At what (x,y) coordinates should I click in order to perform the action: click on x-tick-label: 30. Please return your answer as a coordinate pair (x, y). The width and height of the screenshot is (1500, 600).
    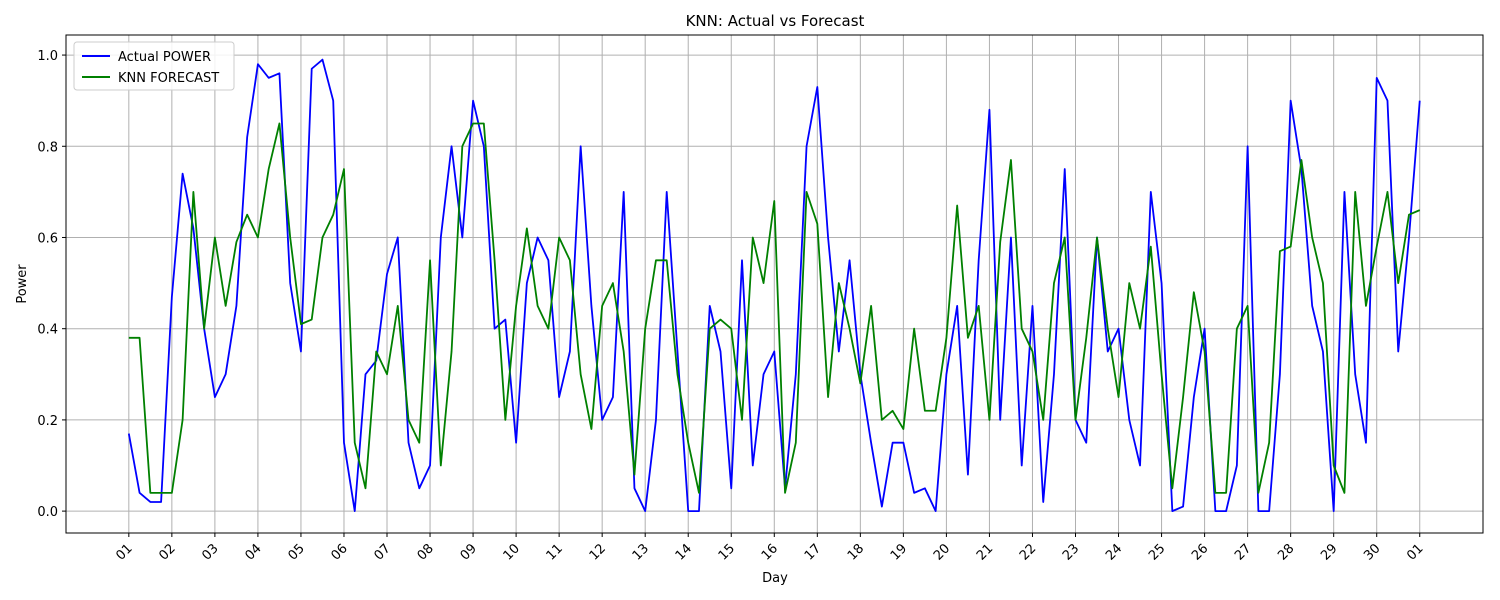
    Looking at the image, I should click on (1372, 552).